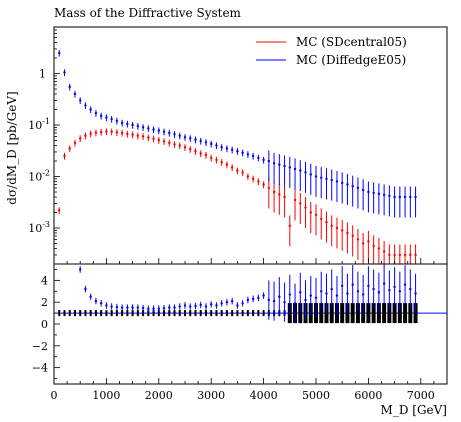 The width and height of the screenshot is (461, 422). Describe the element at coordinates (12, 147) in the screenshot. I see `y-axis-label: dσ/dM_D [pb/GeV]` at that location.